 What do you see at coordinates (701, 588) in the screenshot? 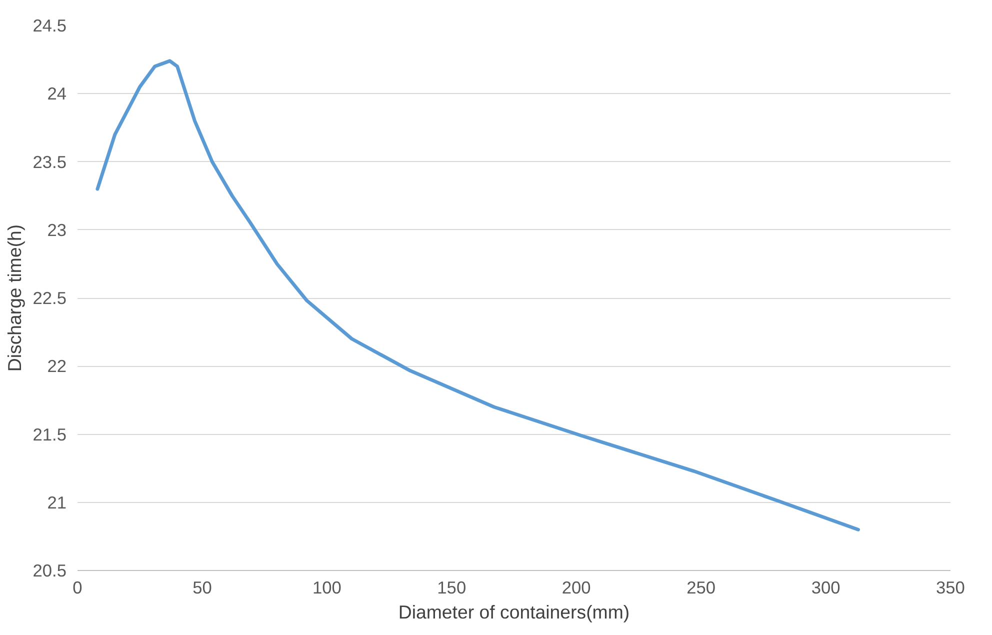
I see `x-tick-label: 250` at bounding box center [701, 588].